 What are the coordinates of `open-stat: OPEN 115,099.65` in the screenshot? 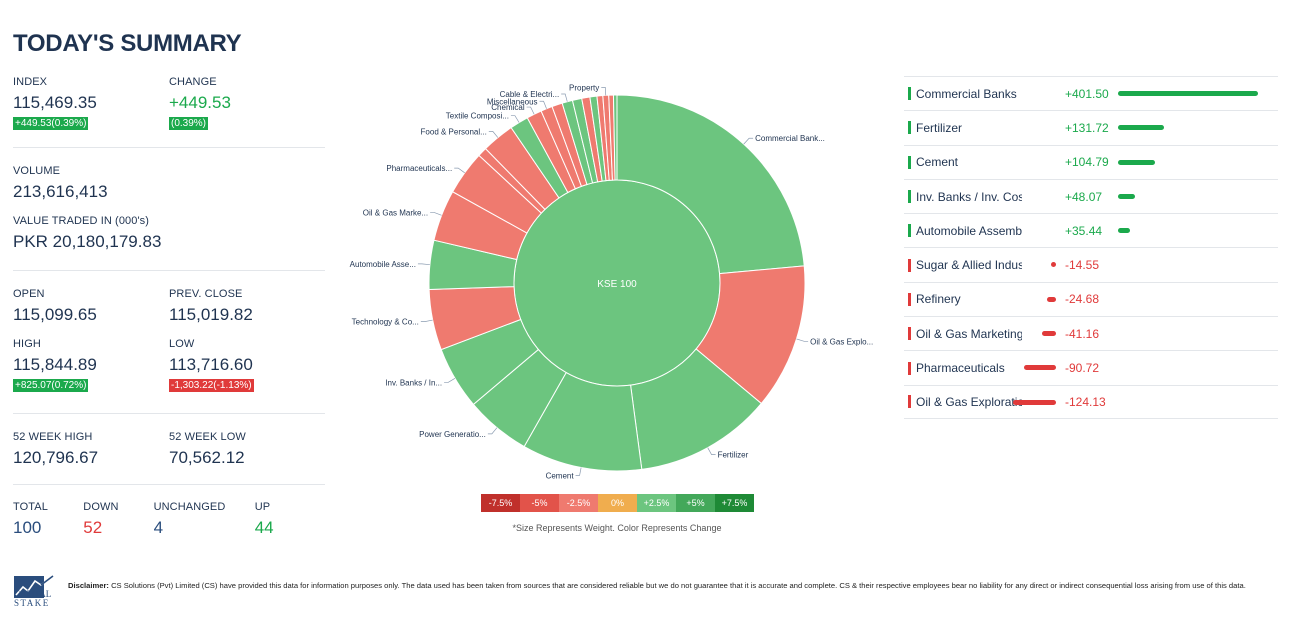 It's located at (91, 306).